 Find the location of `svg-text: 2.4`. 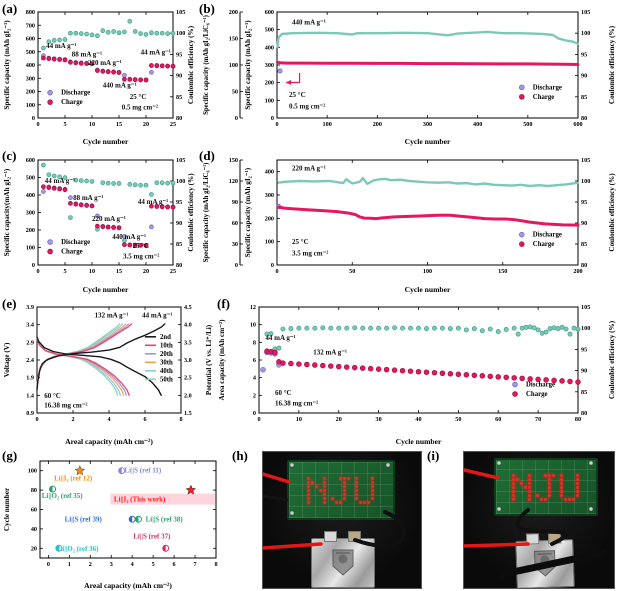

svg-text: 2.4 is located at coordinates (30, 360).